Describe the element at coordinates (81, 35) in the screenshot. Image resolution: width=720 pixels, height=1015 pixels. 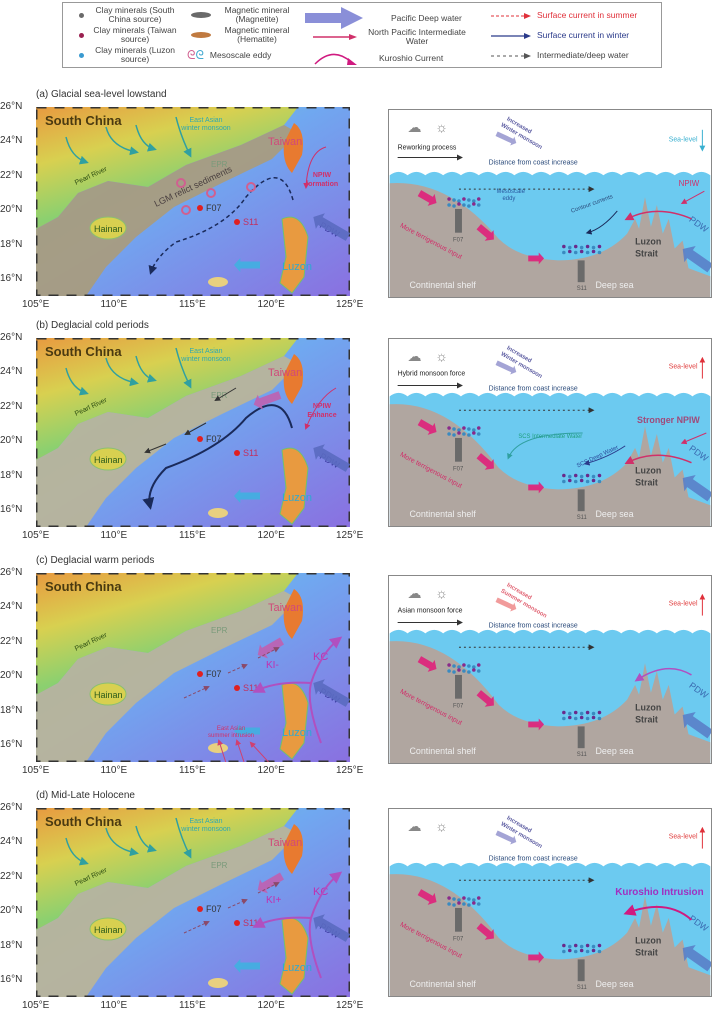
I see `purple-dot-icon` at that location.